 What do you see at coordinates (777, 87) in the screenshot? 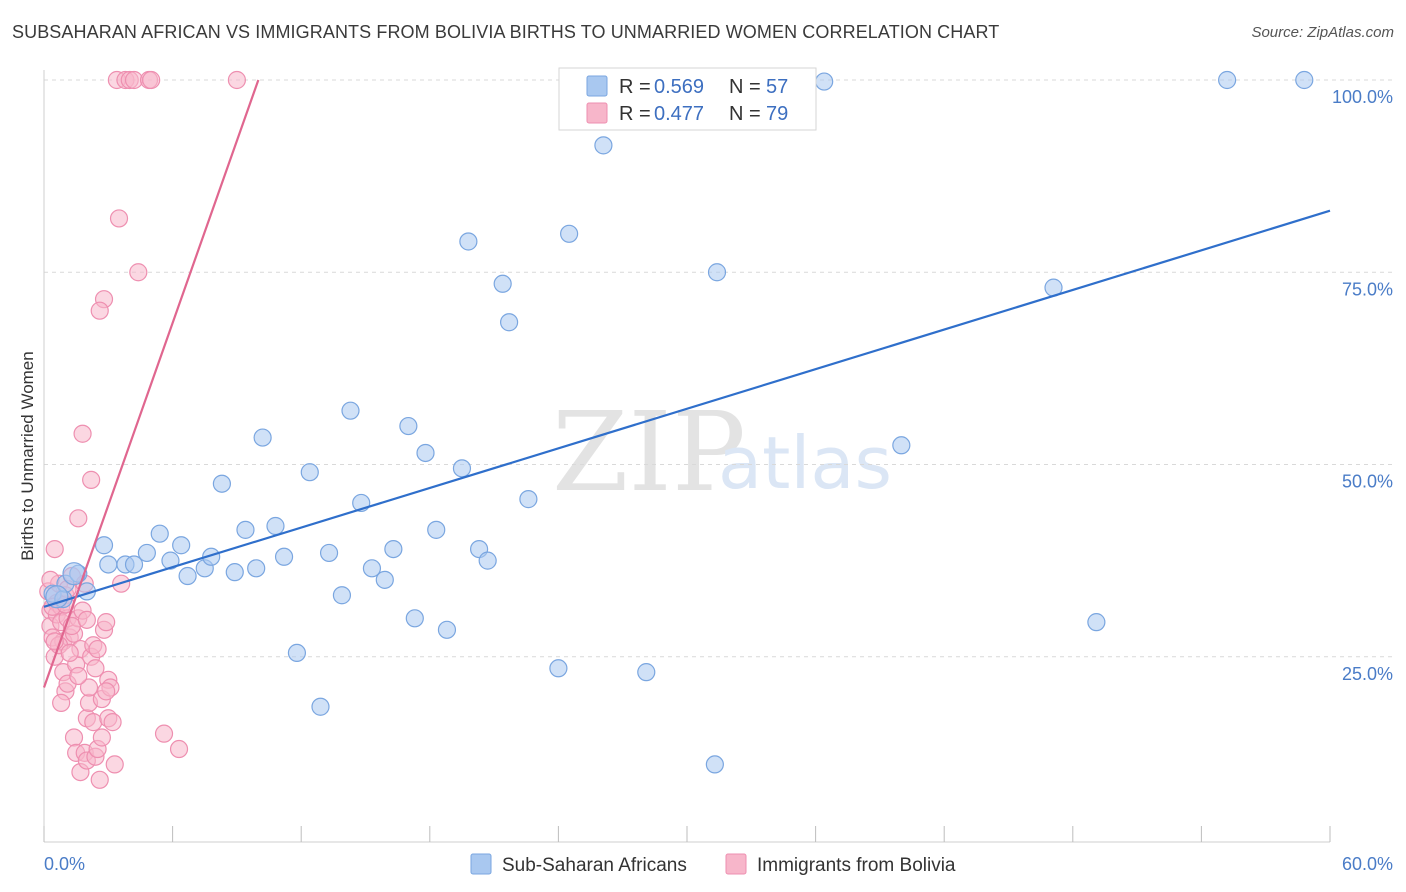
I see `legend-n-value-1: 57` at bounding box center [777, 87].